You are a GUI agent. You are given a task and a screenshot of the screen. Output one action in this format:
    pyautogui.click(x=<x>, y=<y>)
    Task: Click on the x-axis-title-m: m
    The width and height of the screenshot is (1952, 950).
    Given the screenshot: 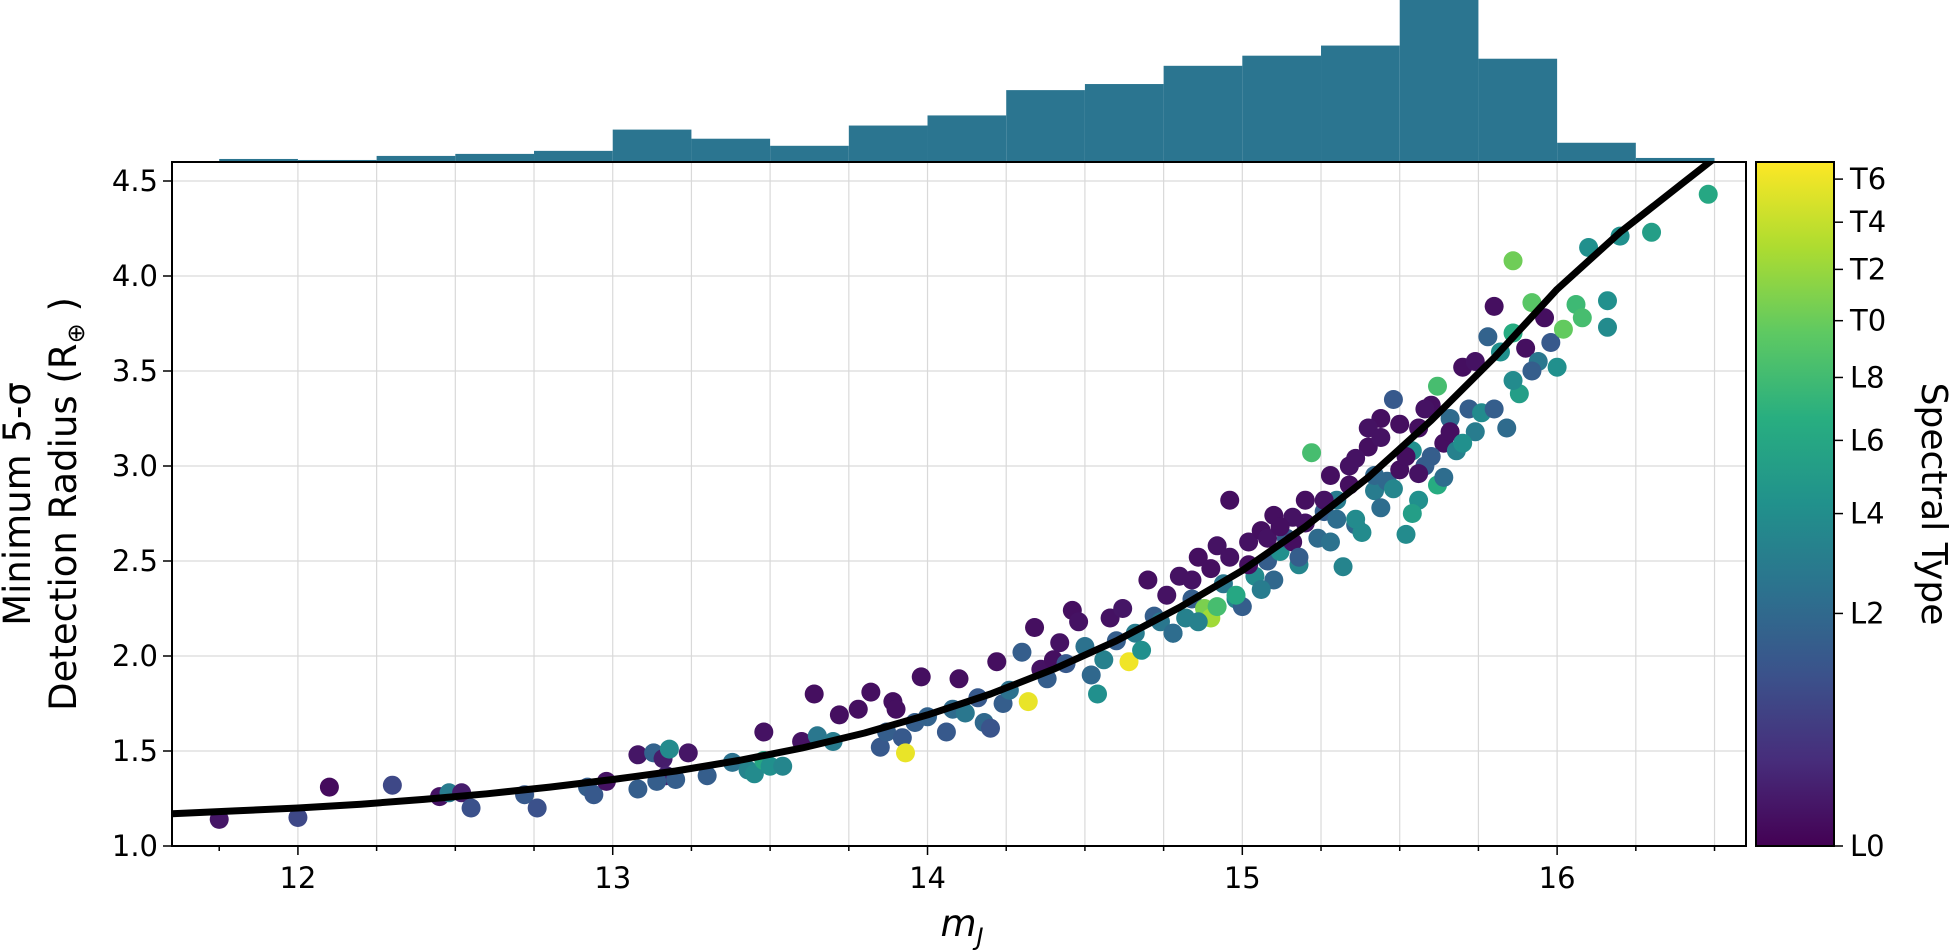 What is the action you would take?
    pyautogui.click(x=958, y=923)
    